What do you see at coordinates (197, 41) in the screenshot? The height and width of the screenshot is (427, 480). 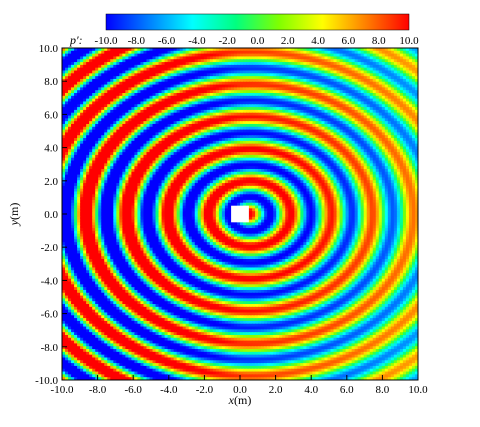 I see `colorbar-tick-label: -4.0` at bounding box center [197, 41].